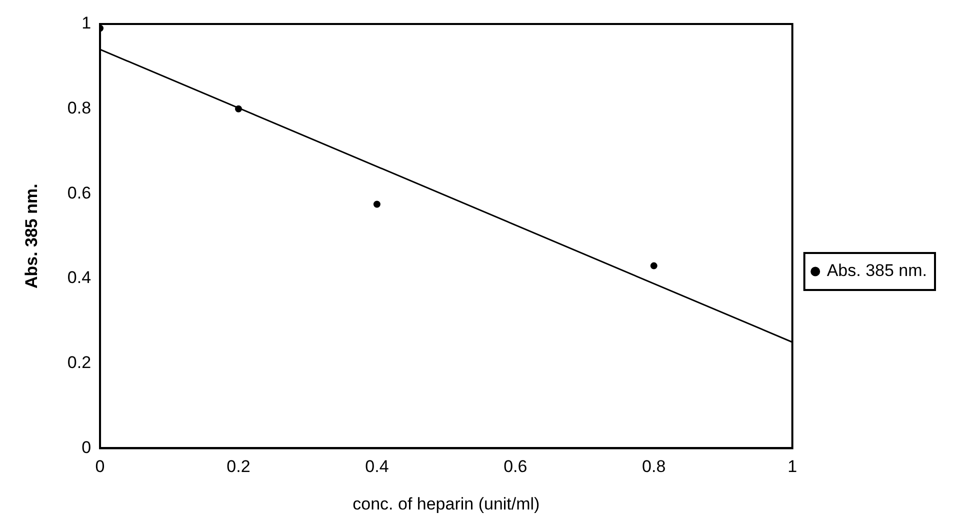 This screenshot has height=527, width=955. Describe the element at coordinates (446, 504) in the screenshot. I see `x-axis-title: conc. of heparin (unit/ml)` at that location.